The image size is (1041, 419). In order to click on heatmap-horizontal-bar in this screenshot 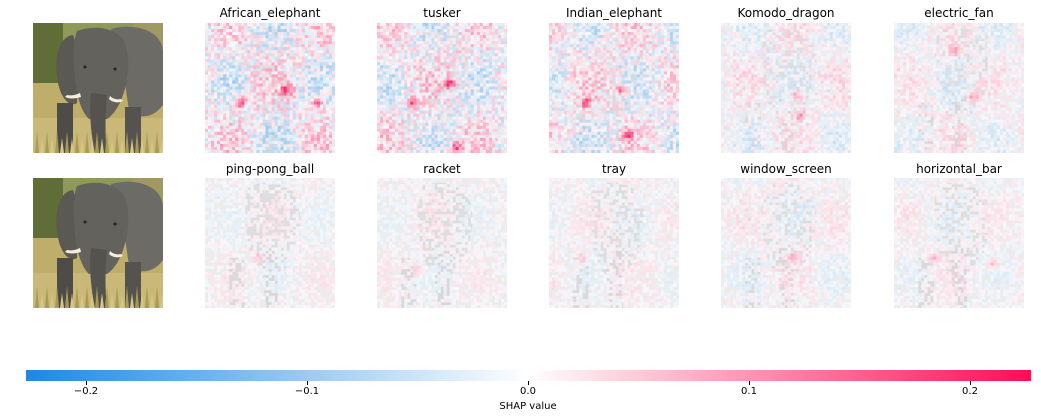, I will do `click(959, 243)`.